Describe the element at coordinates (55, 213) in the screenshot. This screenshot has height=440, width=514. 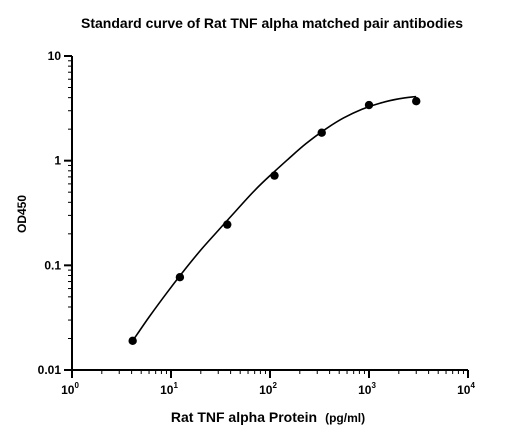
I see `y-axis: 0.01 0.1 1 10` at that location.